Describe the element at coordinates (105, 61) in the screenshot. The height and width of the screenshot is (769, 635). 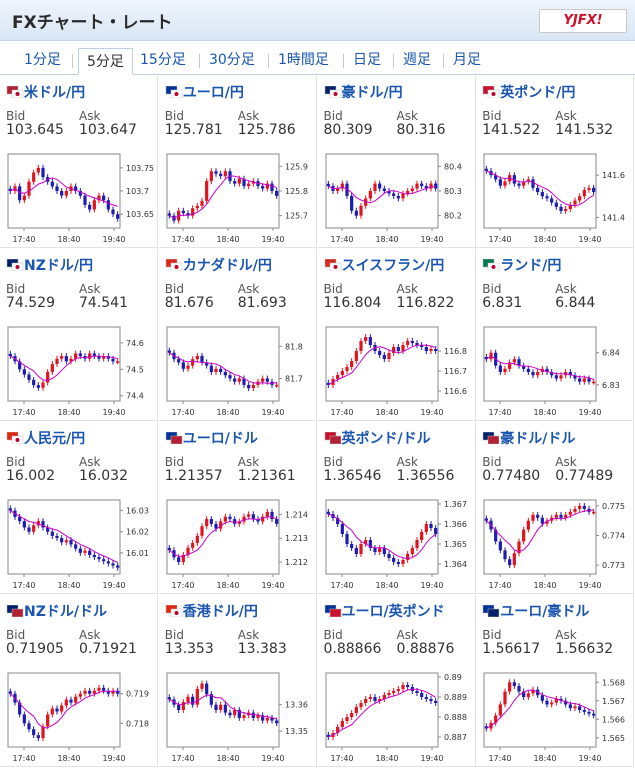
I see `tab-5min: 5分足` at that location.